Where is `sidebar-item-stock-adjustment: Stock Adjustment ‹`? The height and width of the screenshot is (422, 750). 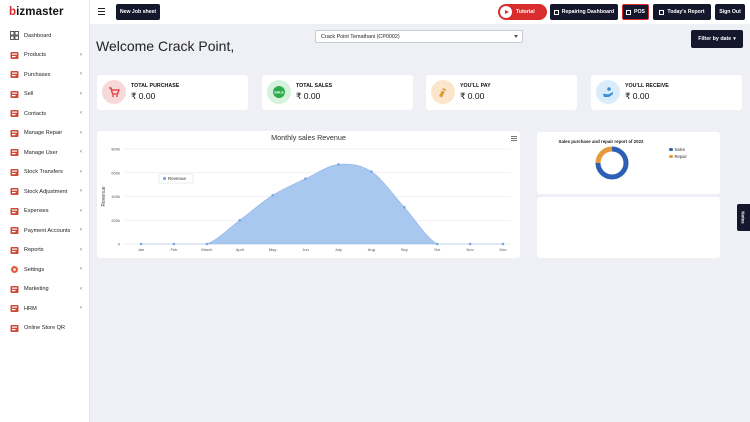
sidebar-item-stock-adjustment: Stock Adjustment ‹ is located at coordinates (44, 192).